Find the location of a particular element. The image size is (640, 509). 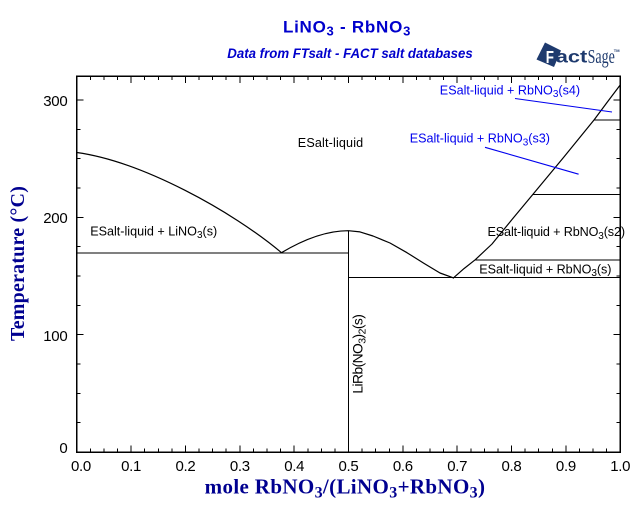

svg-text: 0.9 is located at coordinates (566, 466).